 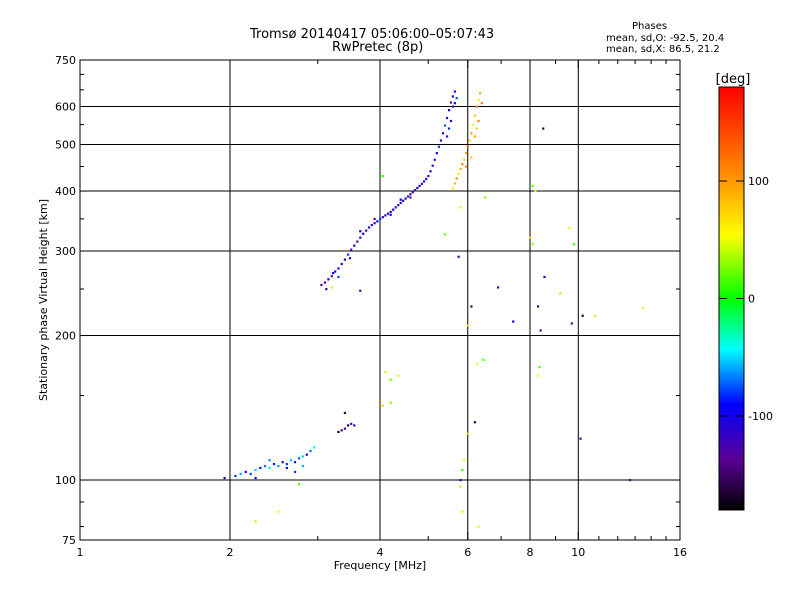 What do you see at coordinates (65, 145) in the screenshot?
I see `y-tick-label: 500` at bounding box center [65, 145].